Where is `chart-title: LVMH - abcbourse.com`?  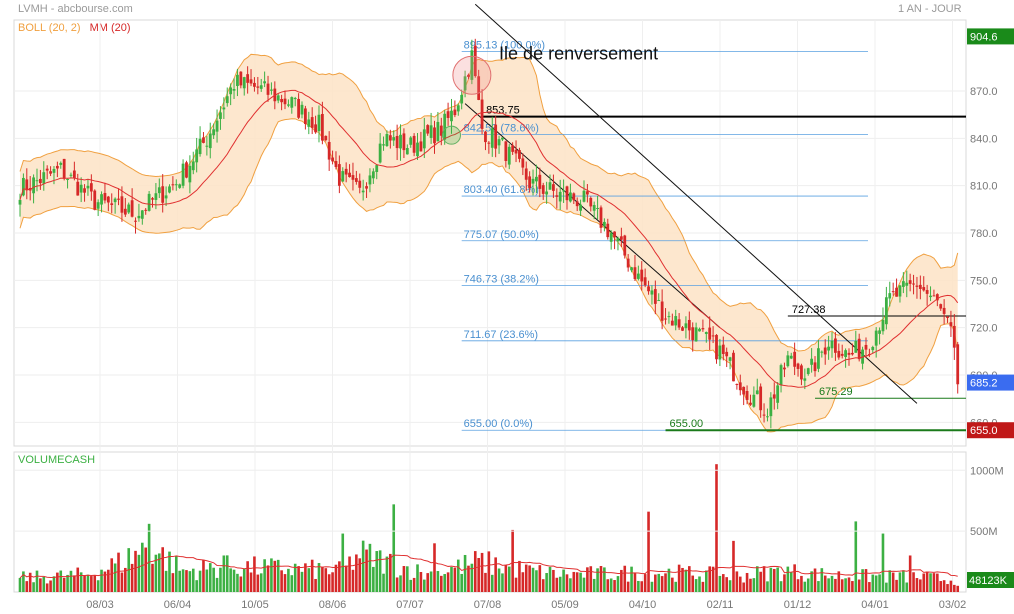
chart-title: LVMH - abcbourse.com is located at coordinates (75, 9).